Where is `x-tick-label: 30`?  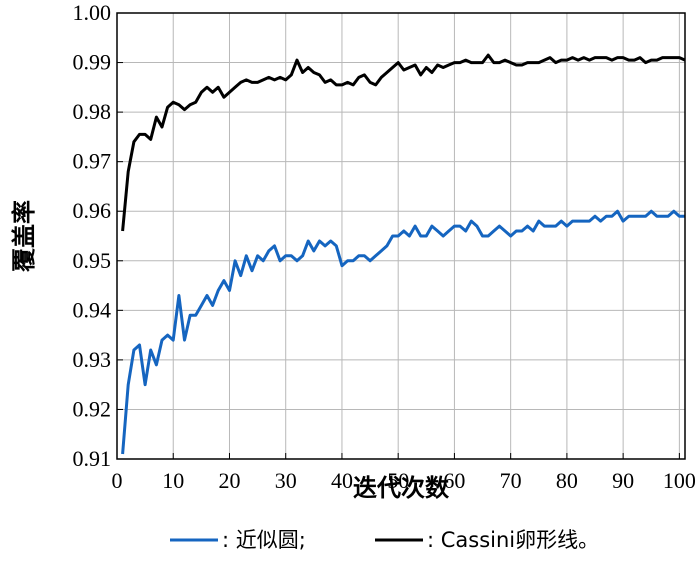
x-tick-label: 30 is located at coordinates (286, 480).